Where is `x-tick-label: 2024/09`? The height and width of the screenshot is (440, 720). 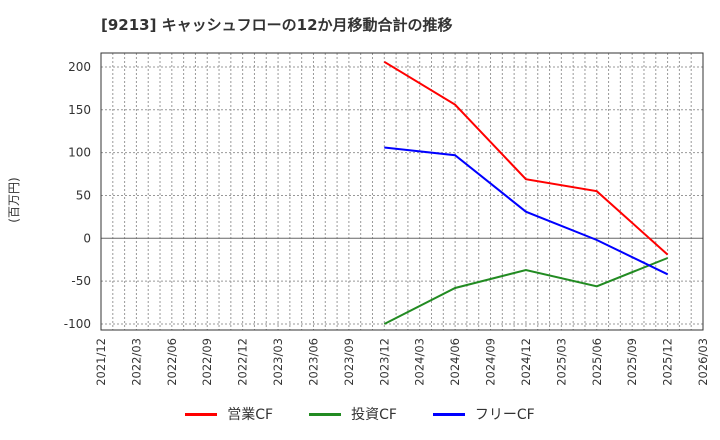
x-tick-label: 2024/09 is located at coordinates (491, 362).